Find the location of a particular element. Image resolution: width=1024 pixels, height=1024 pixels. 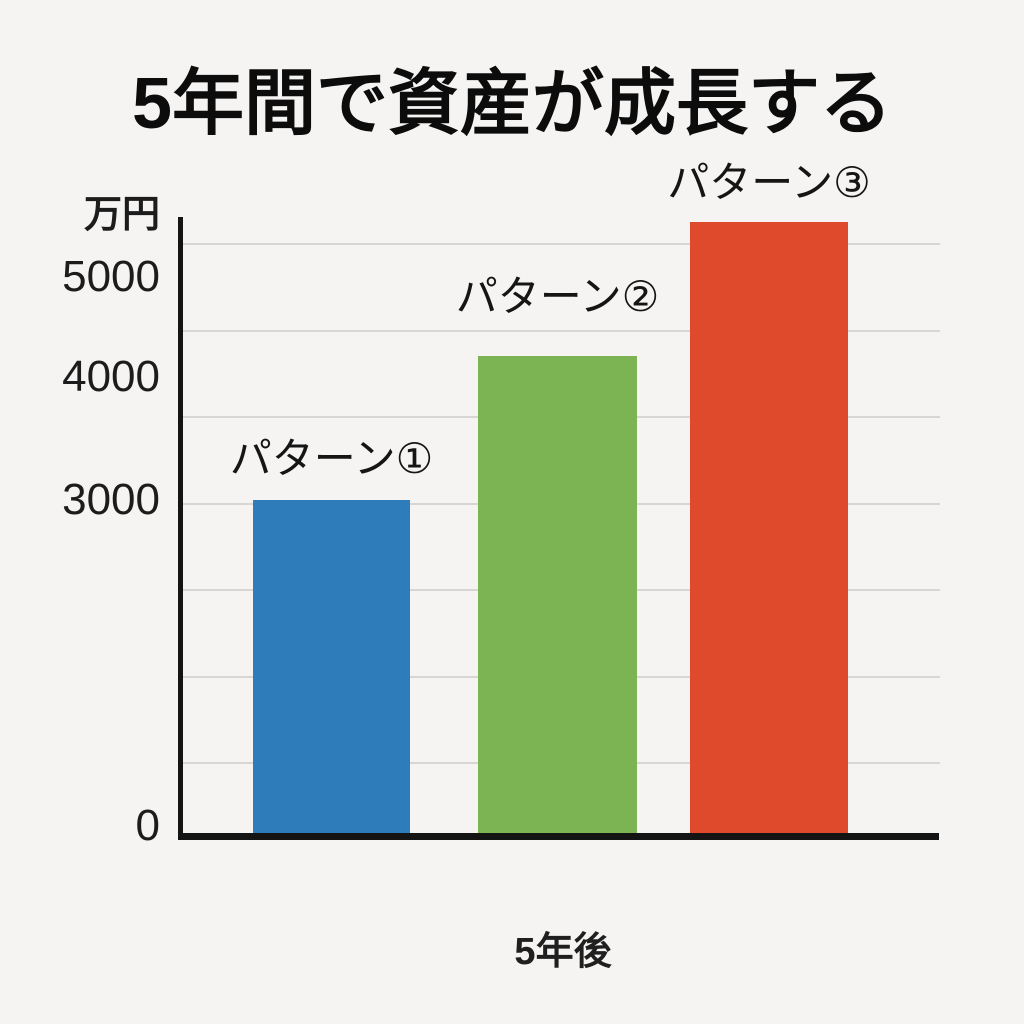

y-tick-5000: 5000 is located at coordinates (111, 276).